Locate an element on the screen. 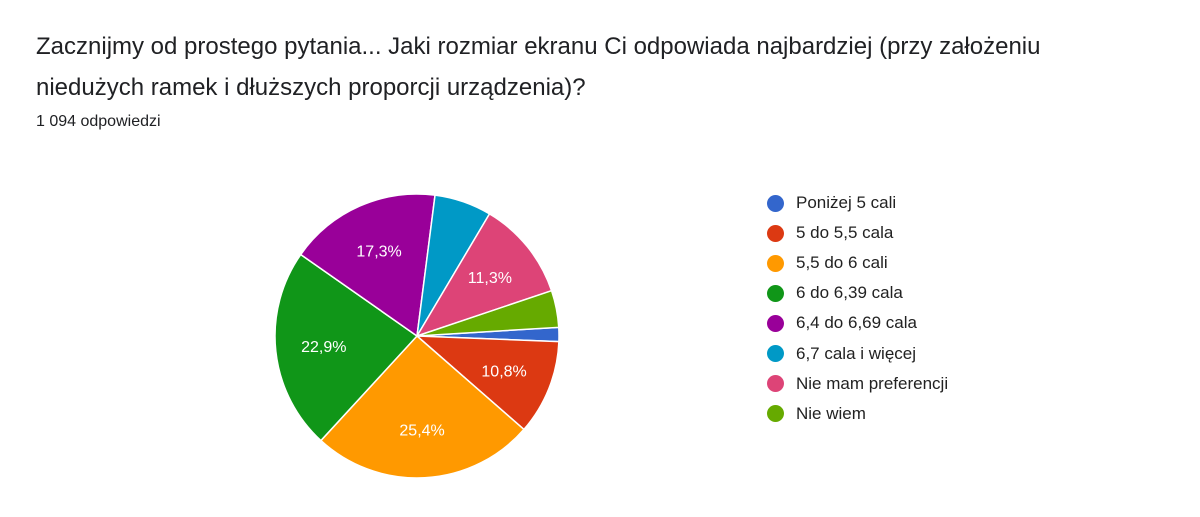 This screenshot has height=517, width=1200. legend-label: Poniżej 5 cali is located at coordinates (846, 203).